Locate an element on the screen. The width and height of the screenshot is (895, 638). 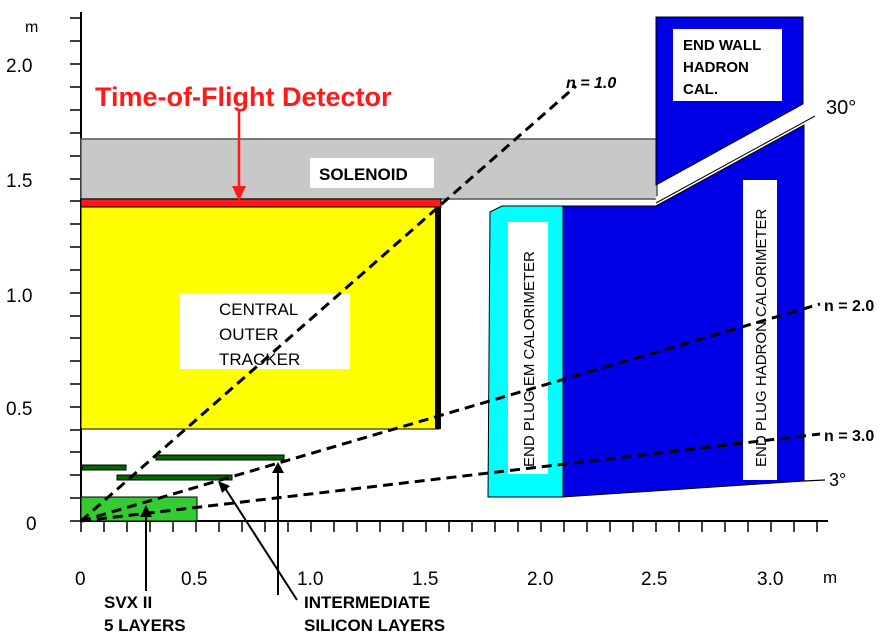
end-wall-label-box is located at coordinates (727, 65).